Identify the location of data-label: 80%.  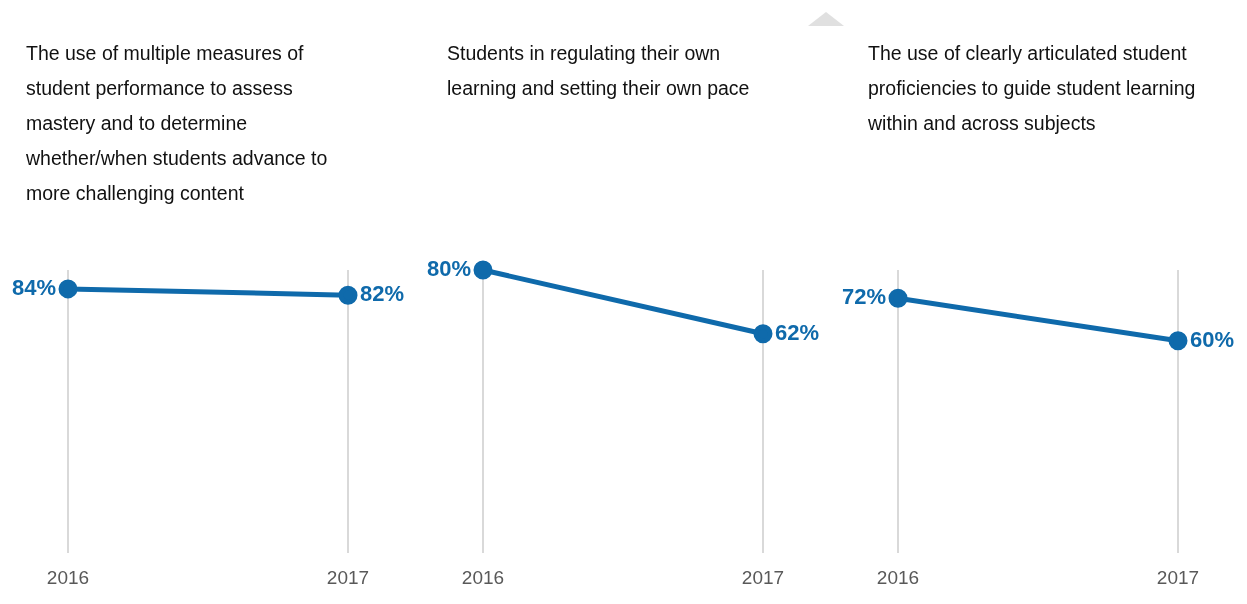
(448, 269).